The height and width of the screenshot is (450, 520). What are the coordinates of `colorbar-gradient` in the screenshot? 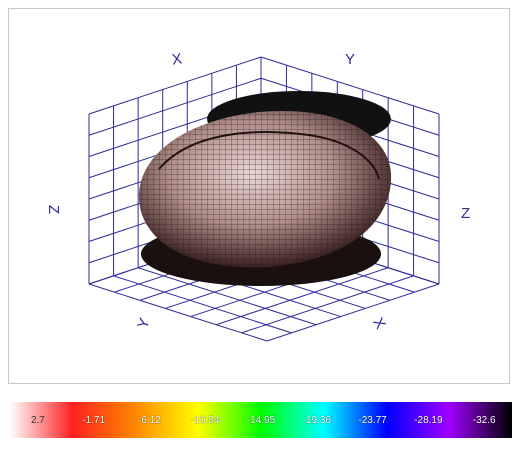 It's located at (261, 420).